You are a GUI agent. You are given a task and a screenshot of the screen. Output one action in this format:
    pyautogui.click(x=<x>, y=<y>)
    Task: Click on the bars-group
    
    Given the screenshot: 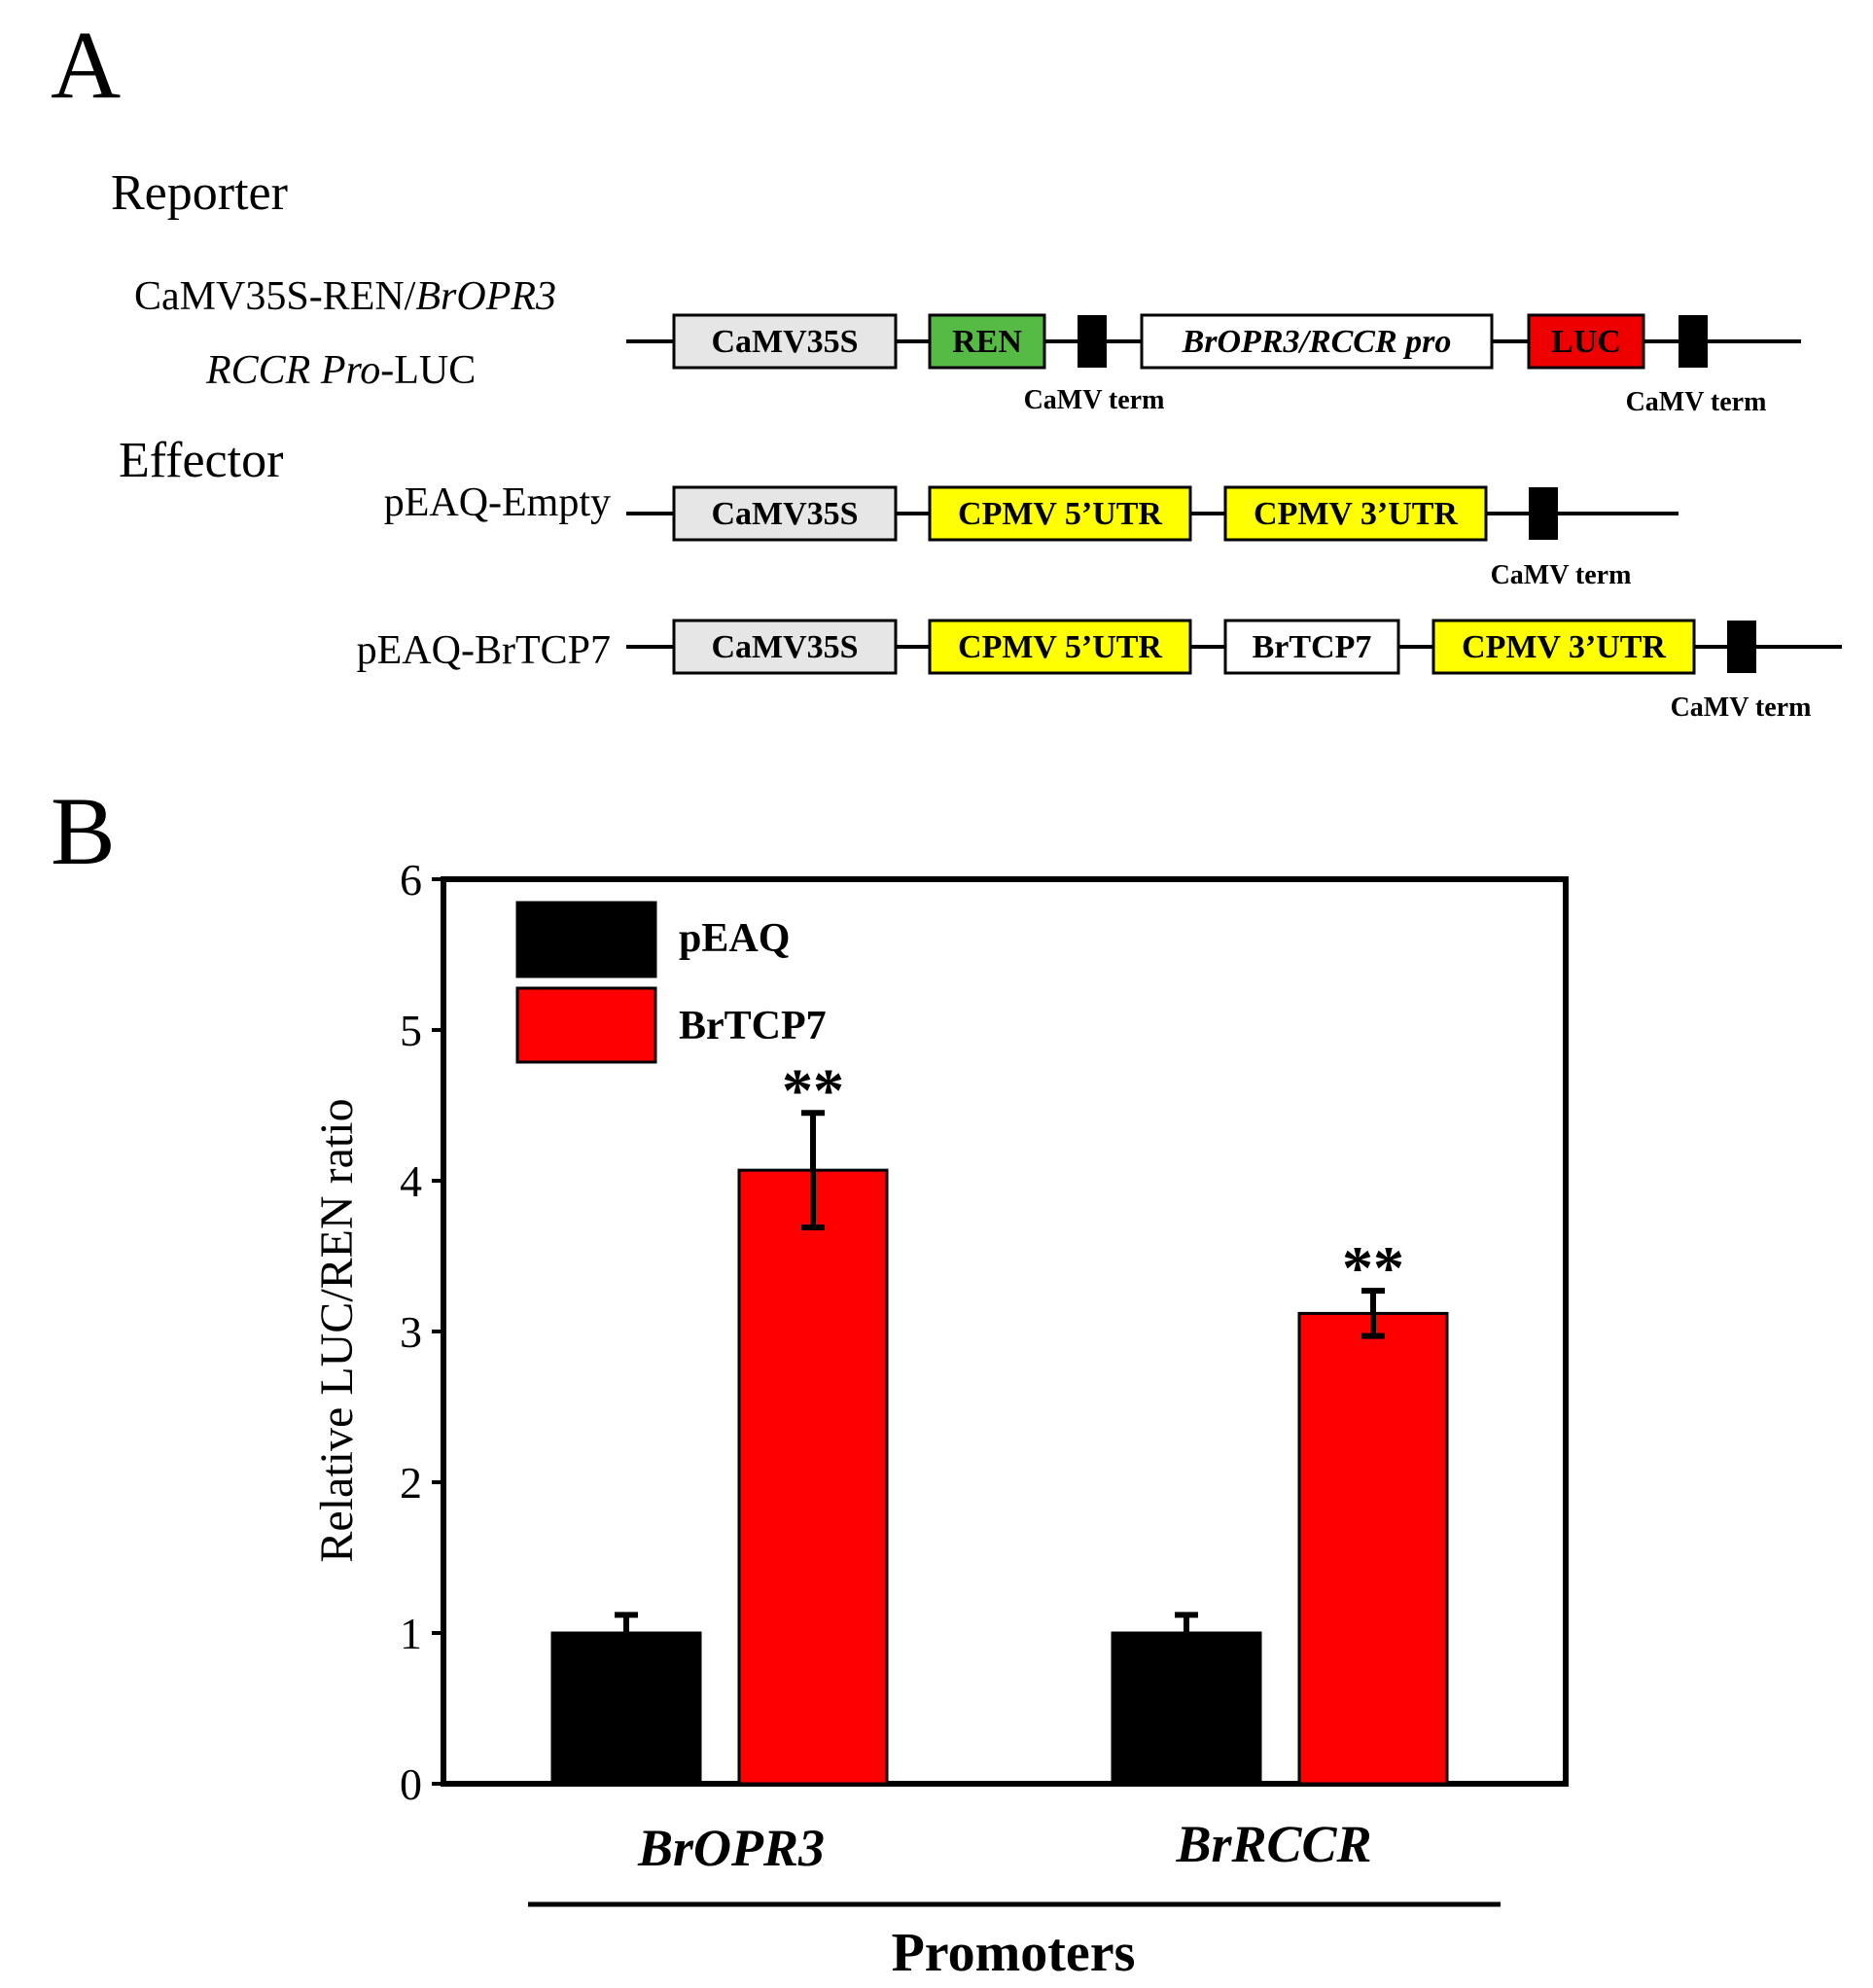 What is the action you would take?
    pyautogui.click(x=1000, y=1477)
    